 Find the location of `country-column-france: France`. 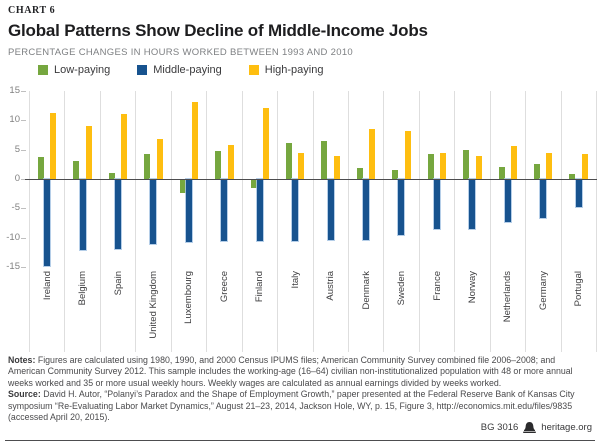

country-column-france: France is located at coordinates (438, 221).